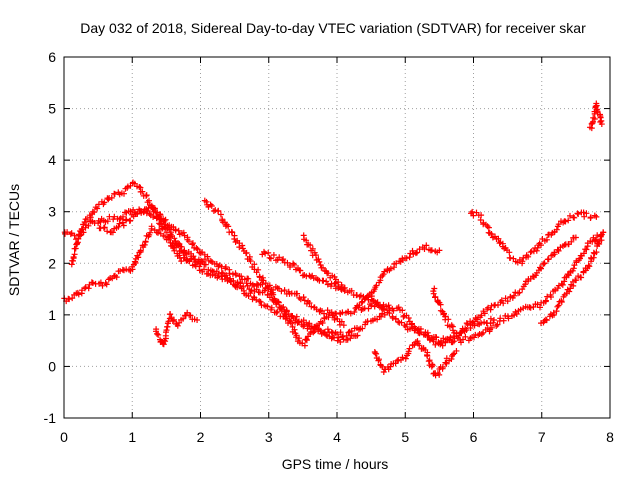 This screenshot has height=480, width=640. What do you see at coordinates (52, 315) in the screenshot?
I see `y-tick-label: 1` at bounding box center [52, 315].